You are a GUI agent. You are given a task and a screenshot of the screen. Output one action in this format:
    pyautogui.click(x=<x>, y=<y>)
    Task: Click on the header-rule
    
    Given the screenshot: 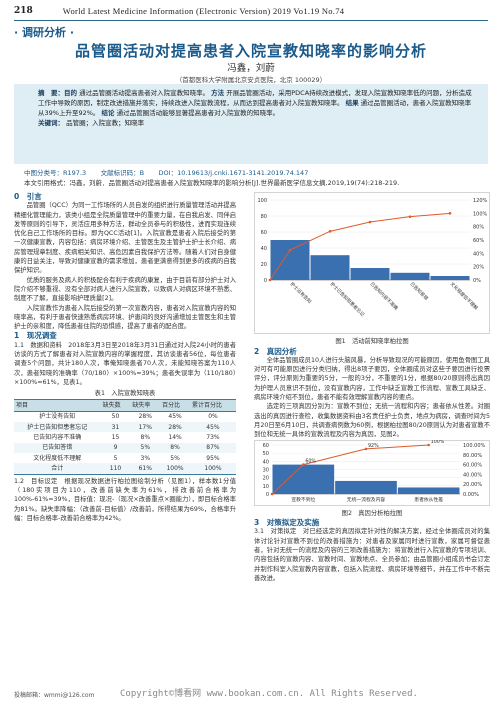 What is the action you would take?
    pyautogui.click(x=251, y=20)
    